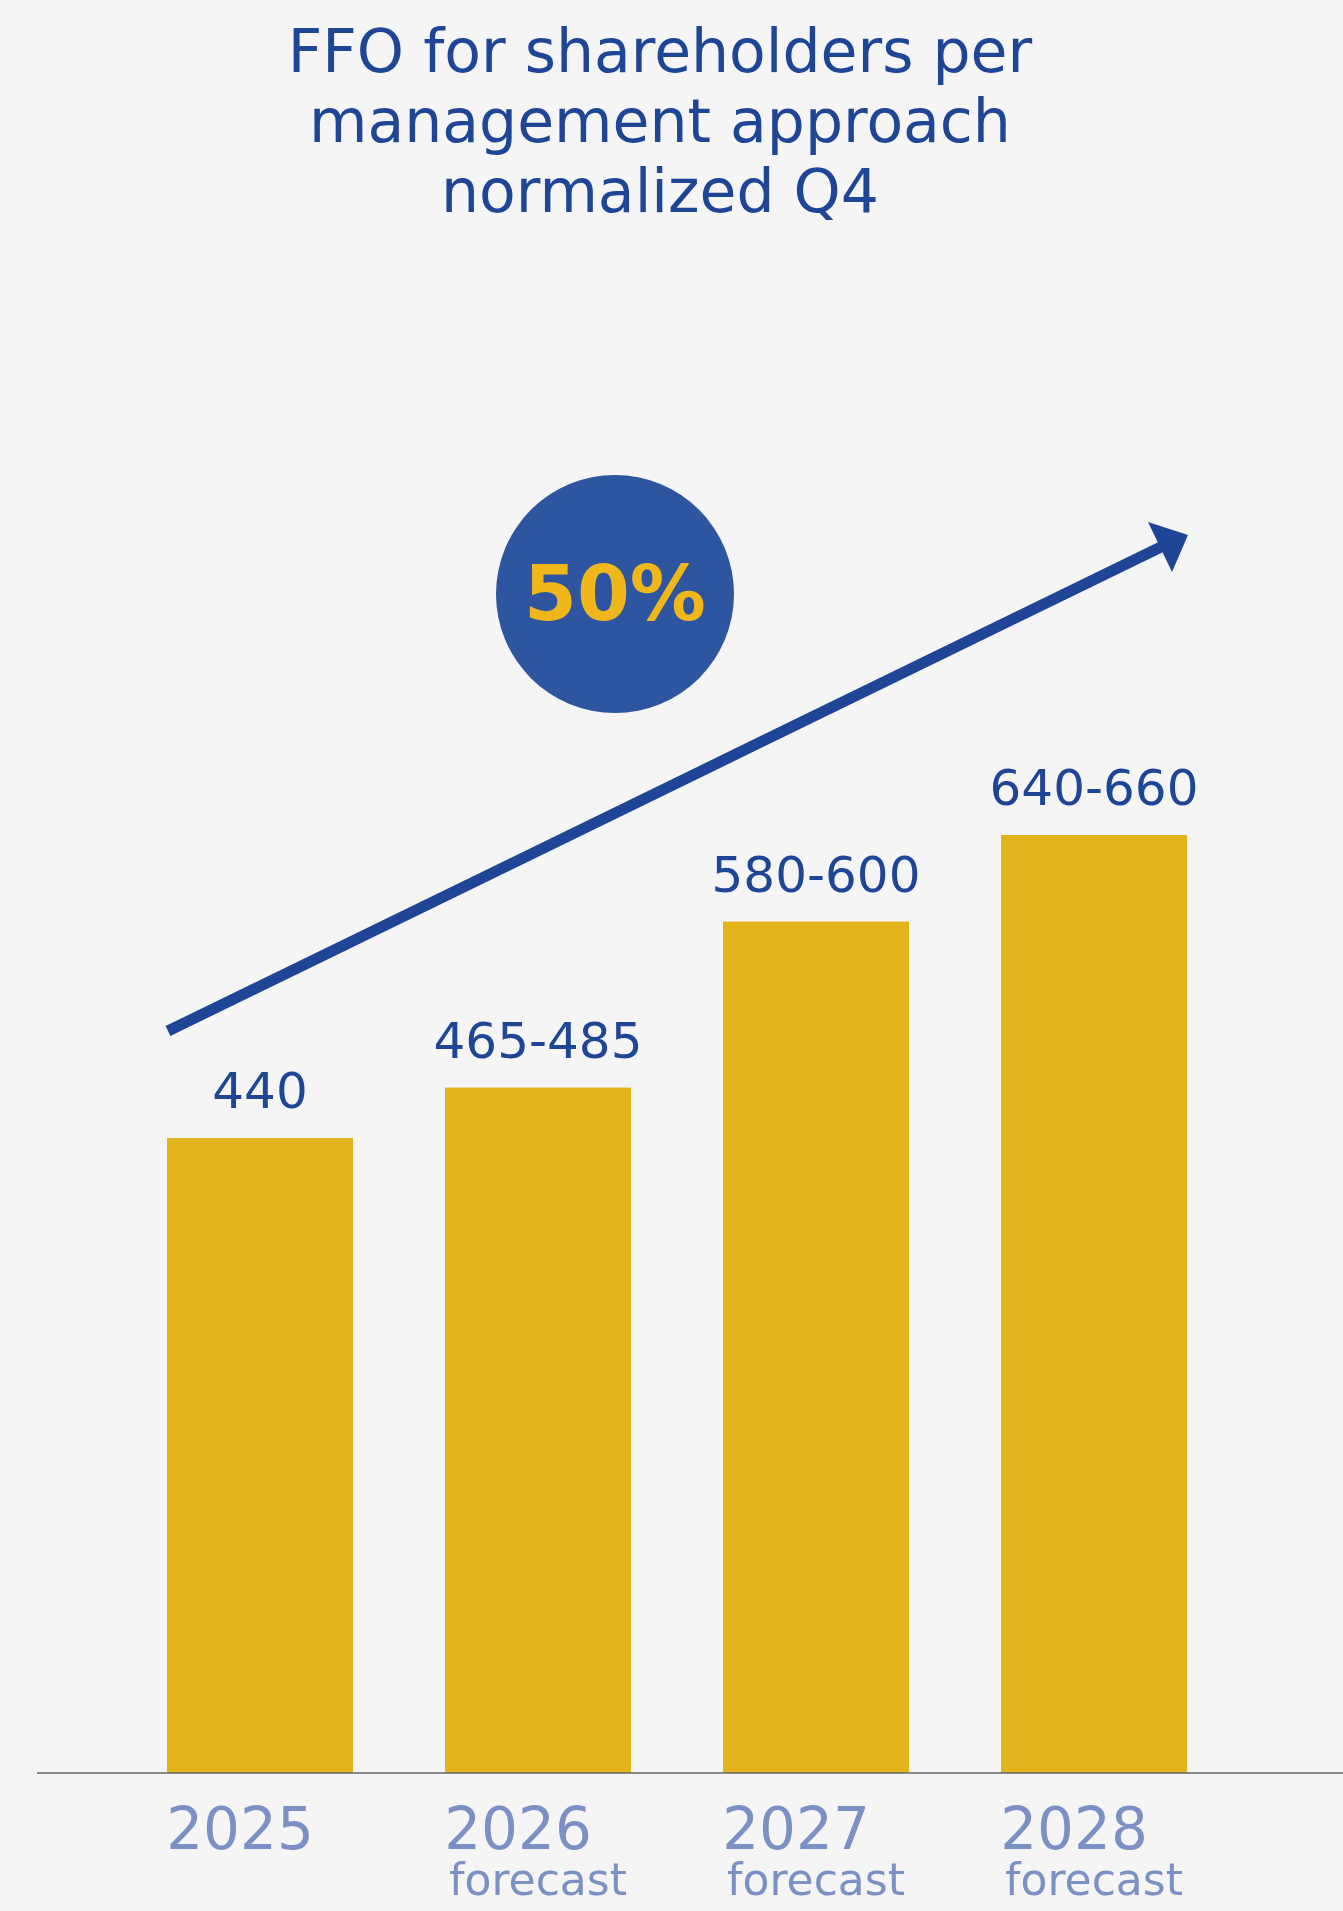 The width and height of the screenshot is (1343, 1911). I want to click on data-label: 465-485, so click(538, 1040).